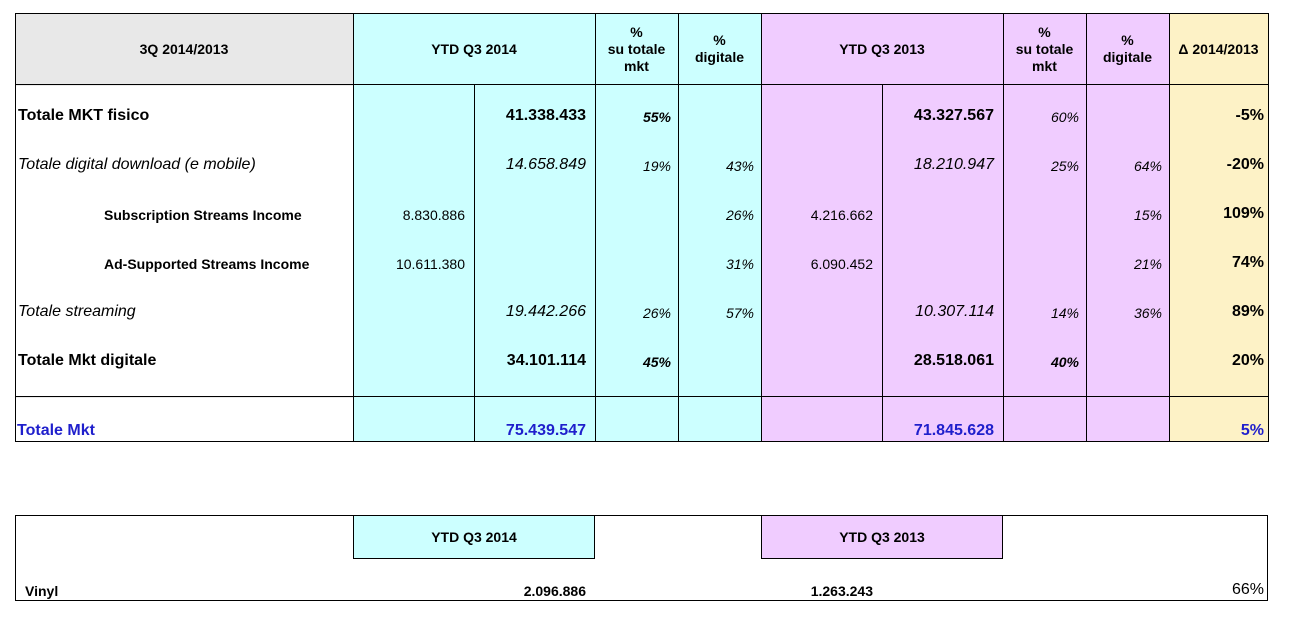 This screenshot has width=1291, height=629. Describe the element at coordinates (882, 48) in the screenshot. I see `header-ytd-2013: YTD Q3 2013` at that location.